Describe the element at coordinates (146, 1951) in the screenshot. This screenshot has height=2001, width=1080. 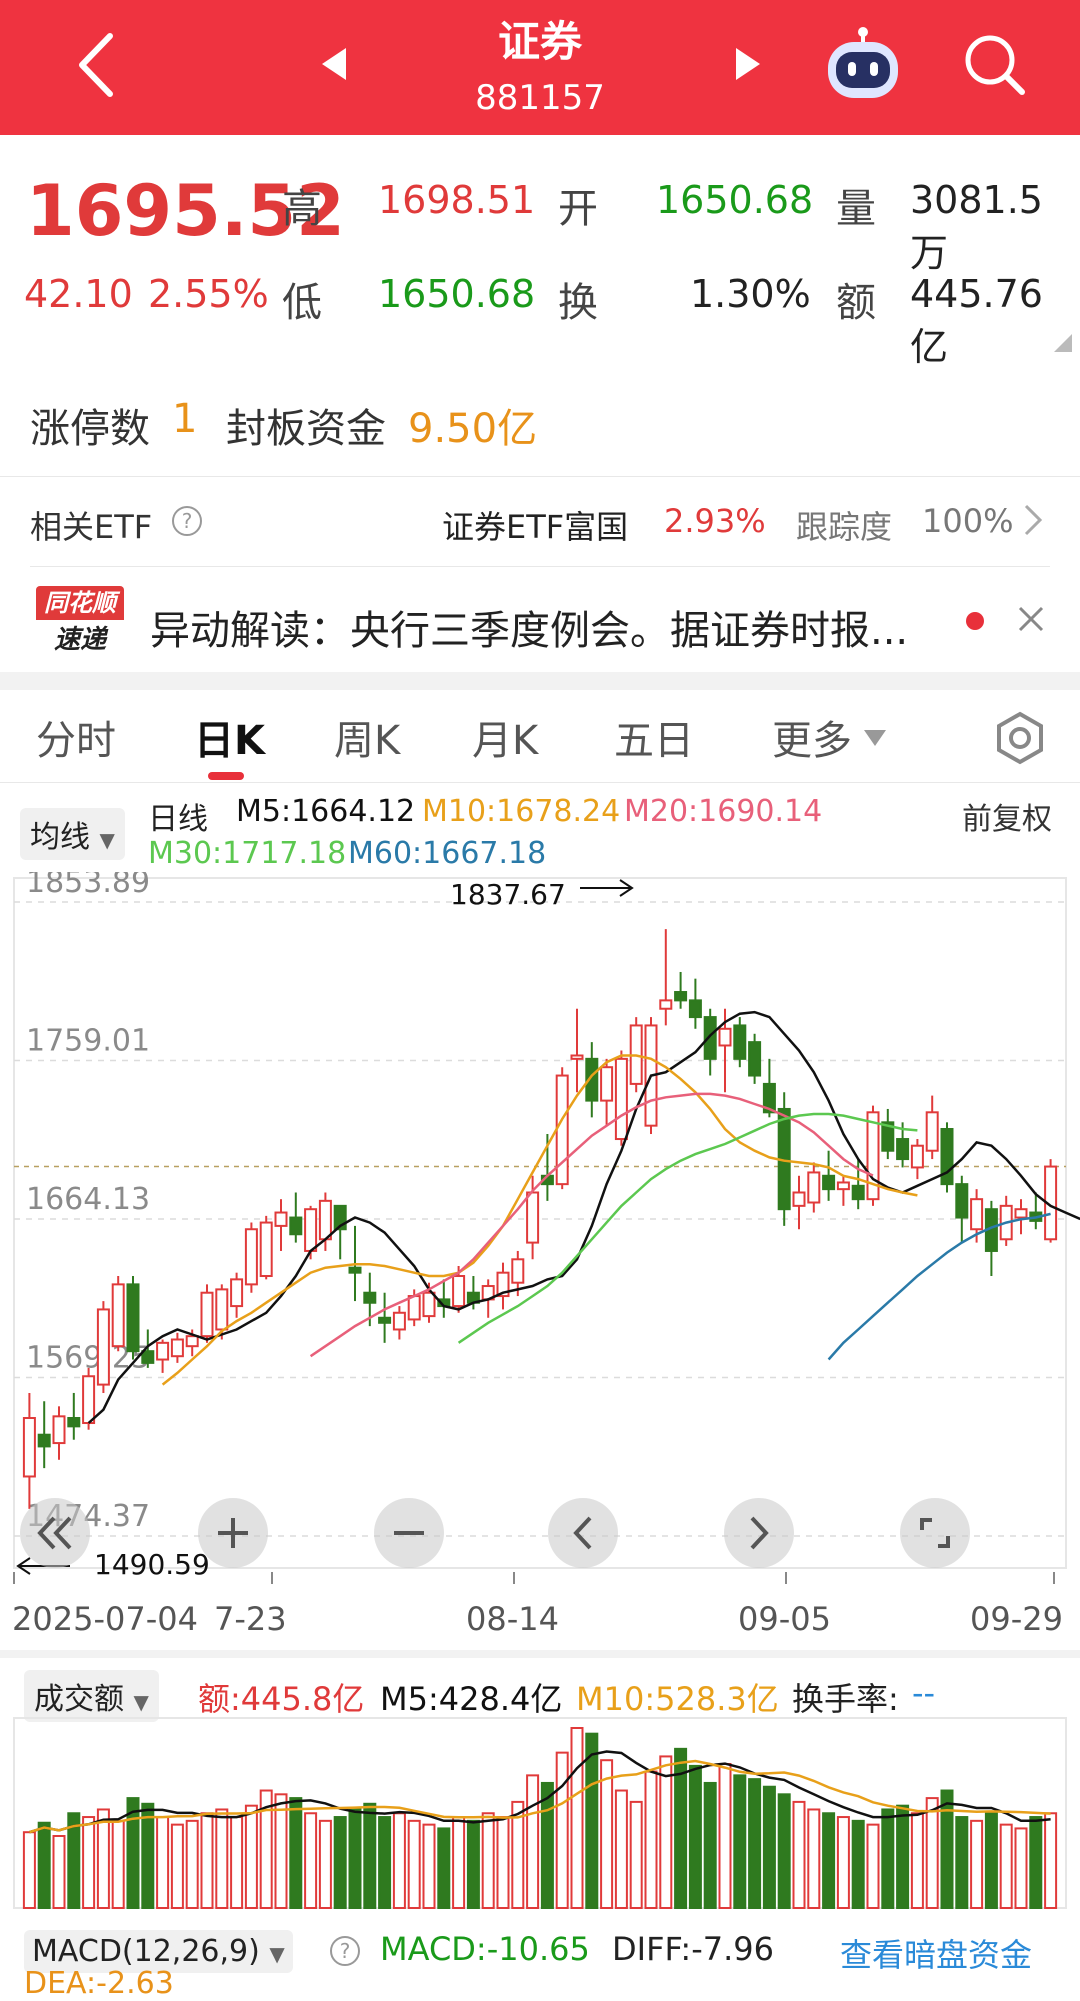
I see `macd-dropdown-label: MACD(12,26,9)` at that location.